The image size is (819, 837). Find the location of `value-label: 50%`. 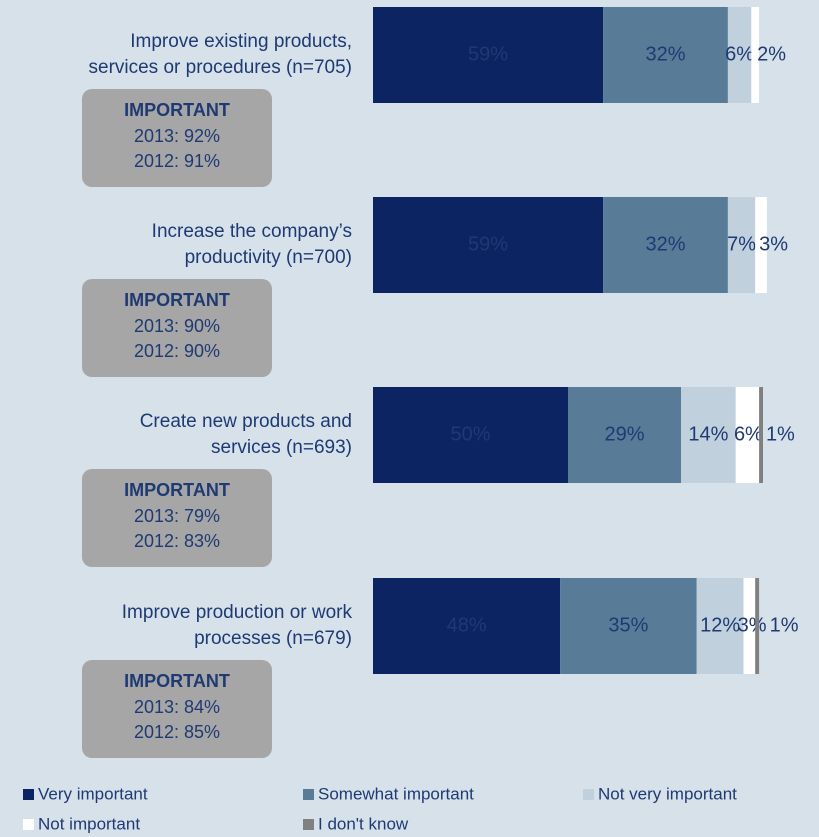

value-label: 50% is located at coordinates (470, 434).